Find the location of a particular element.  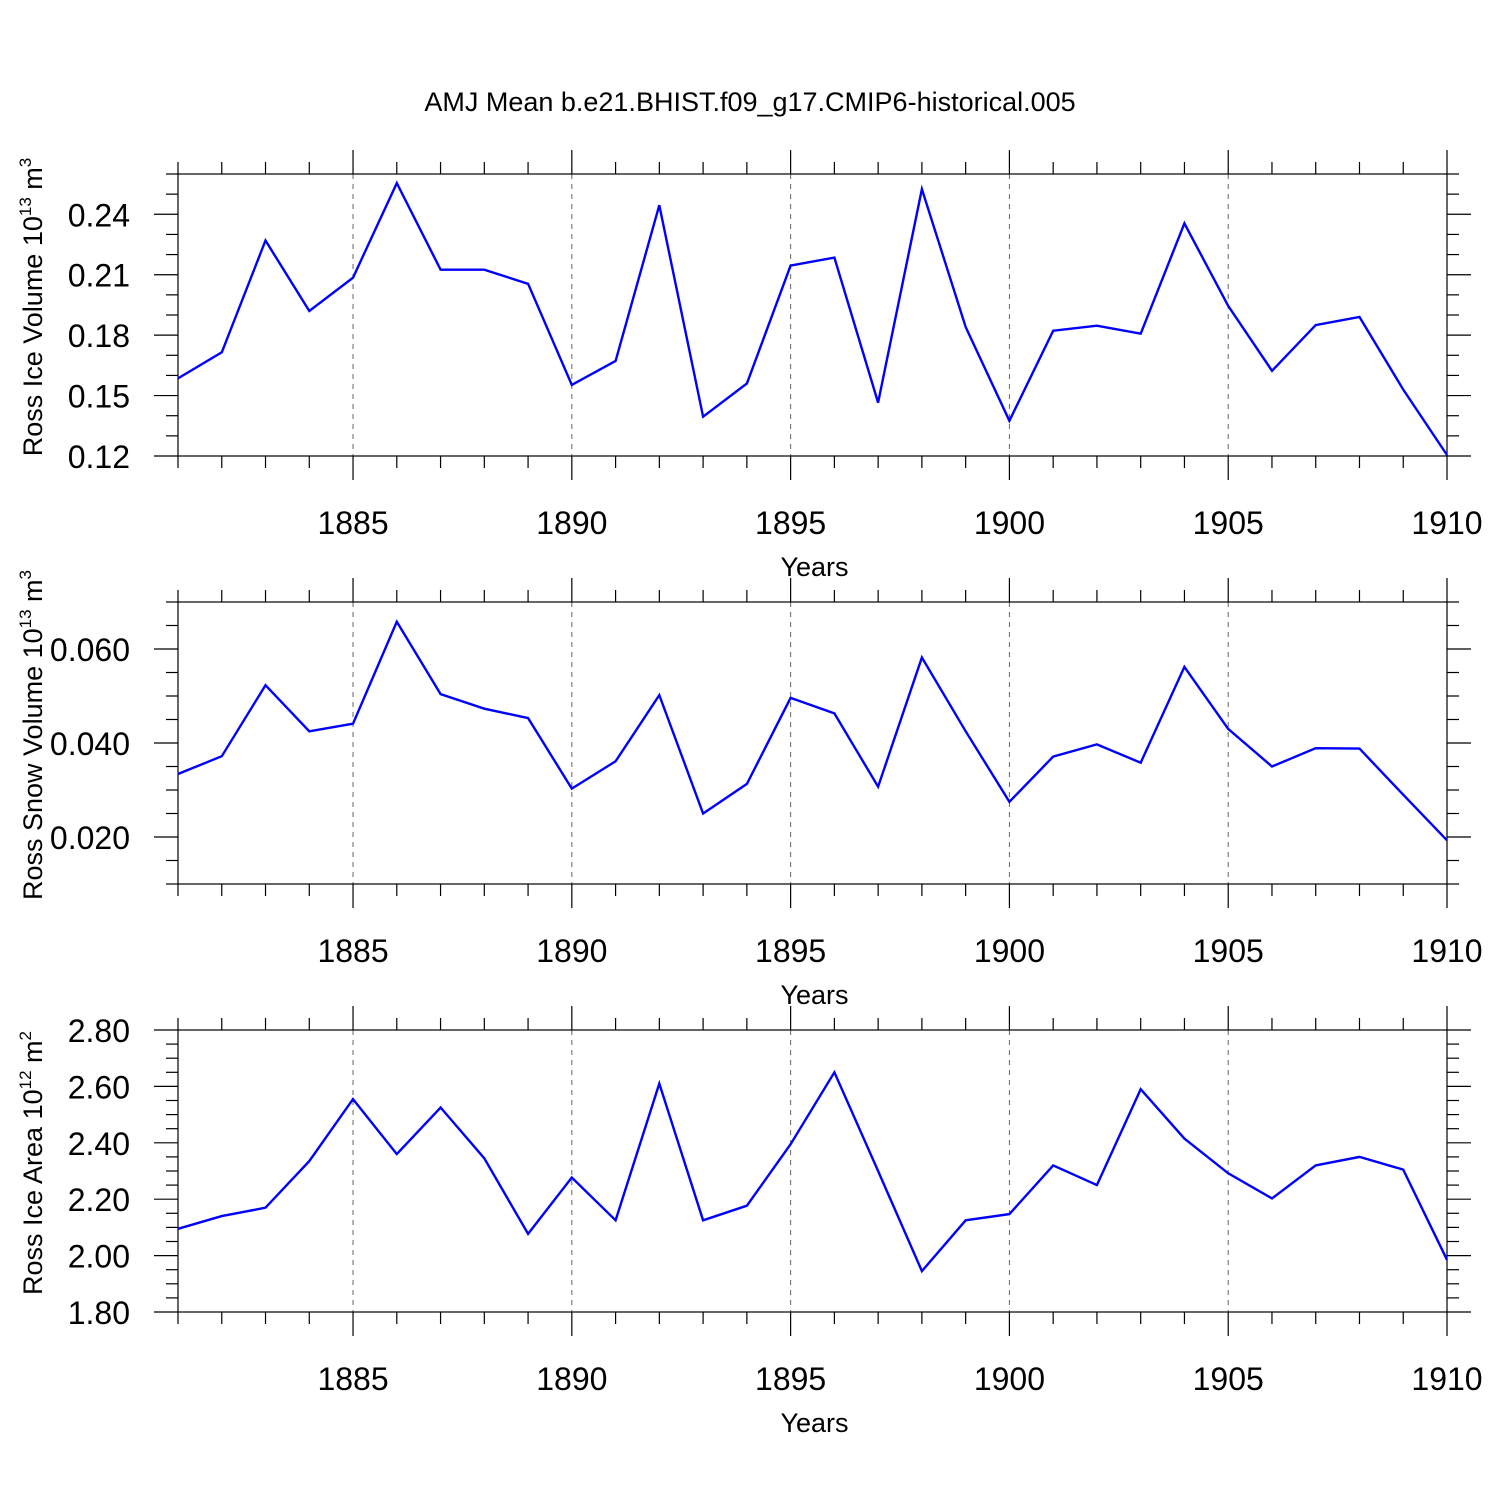

y-axis-label: Ross Snow Volume 1013 m3 is located at coordinates (32, 735).